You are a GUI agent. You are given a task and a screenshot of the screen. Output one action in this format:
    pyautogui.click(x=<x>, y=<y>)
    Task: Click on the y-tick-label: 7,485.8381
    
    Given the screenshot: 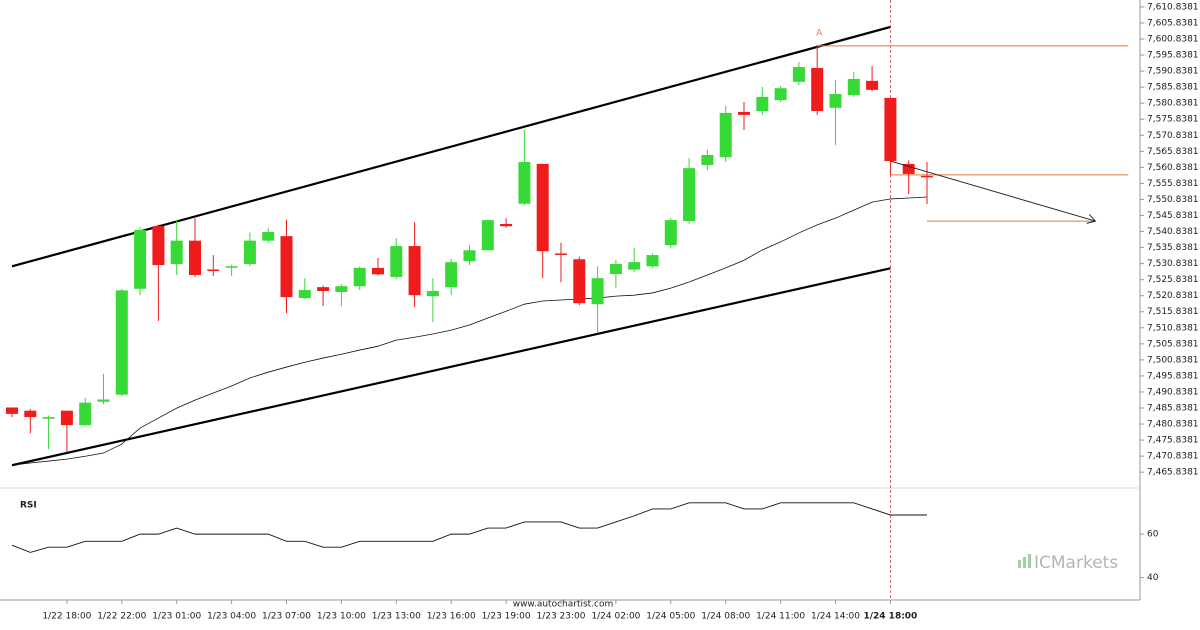 What is the action you would take?
    pyautogui.click(x=1173, y=409)
    